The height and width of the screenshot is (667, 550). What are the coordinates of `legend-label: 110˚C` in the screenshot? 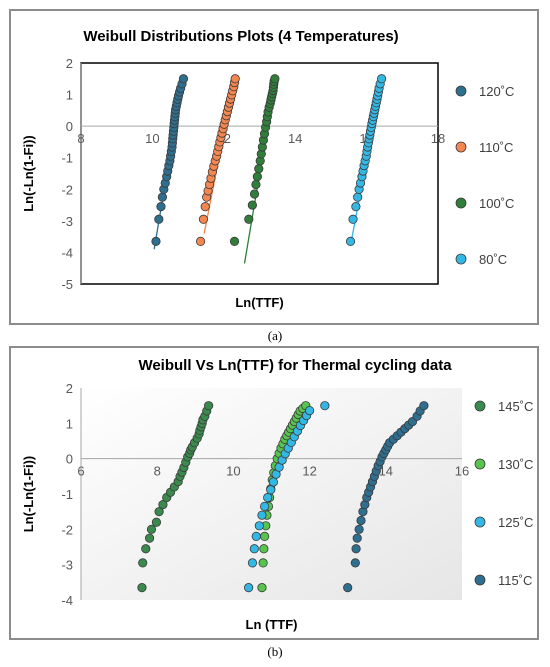 It's located at (496, 147).